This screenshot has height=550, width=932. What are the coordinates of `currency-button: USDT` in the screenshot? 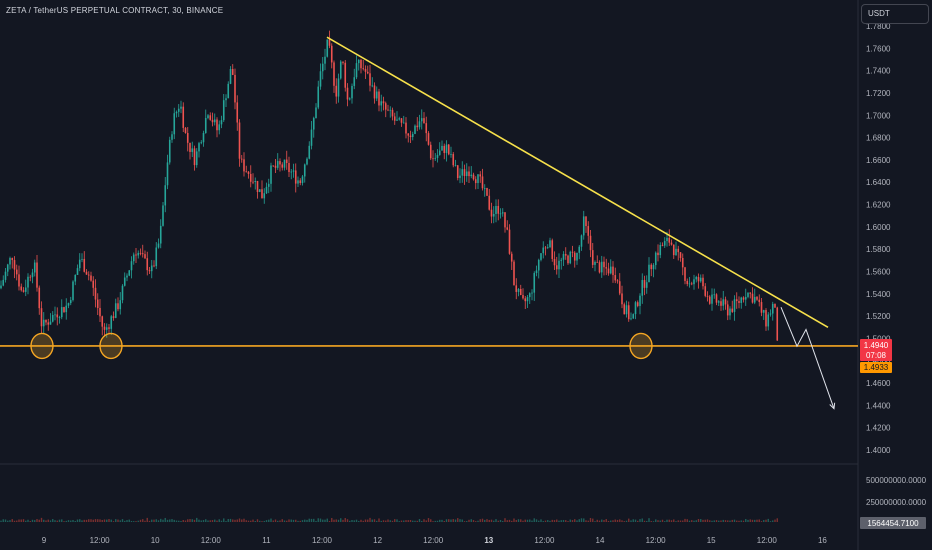 It's located at (895, 14).